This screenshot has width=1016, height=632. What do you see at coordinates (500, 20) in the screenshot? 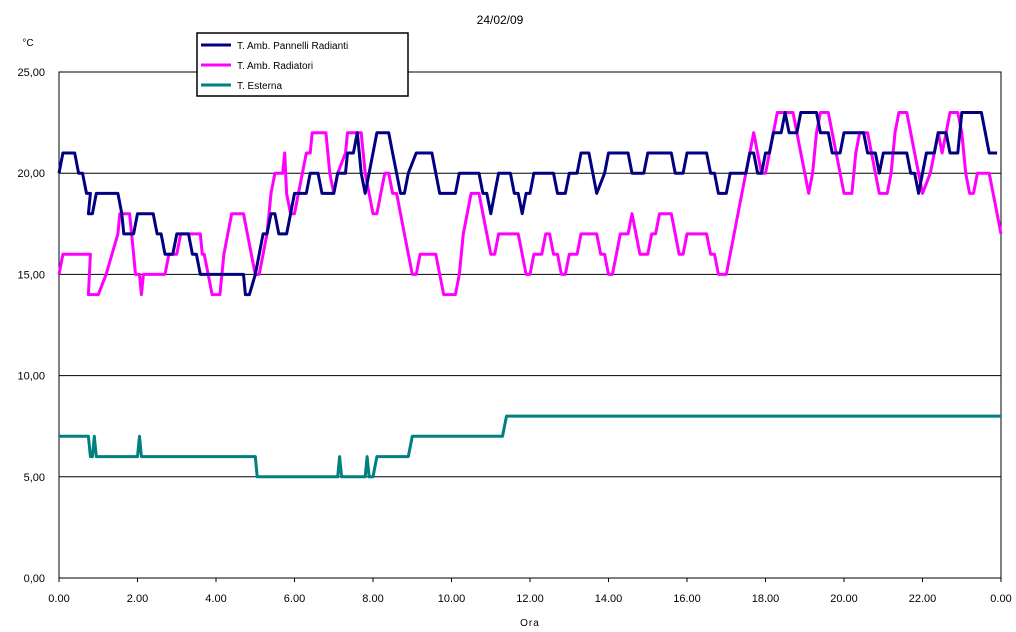
I see `chart-title: 24/02/09` at bounding box center [500, 20].